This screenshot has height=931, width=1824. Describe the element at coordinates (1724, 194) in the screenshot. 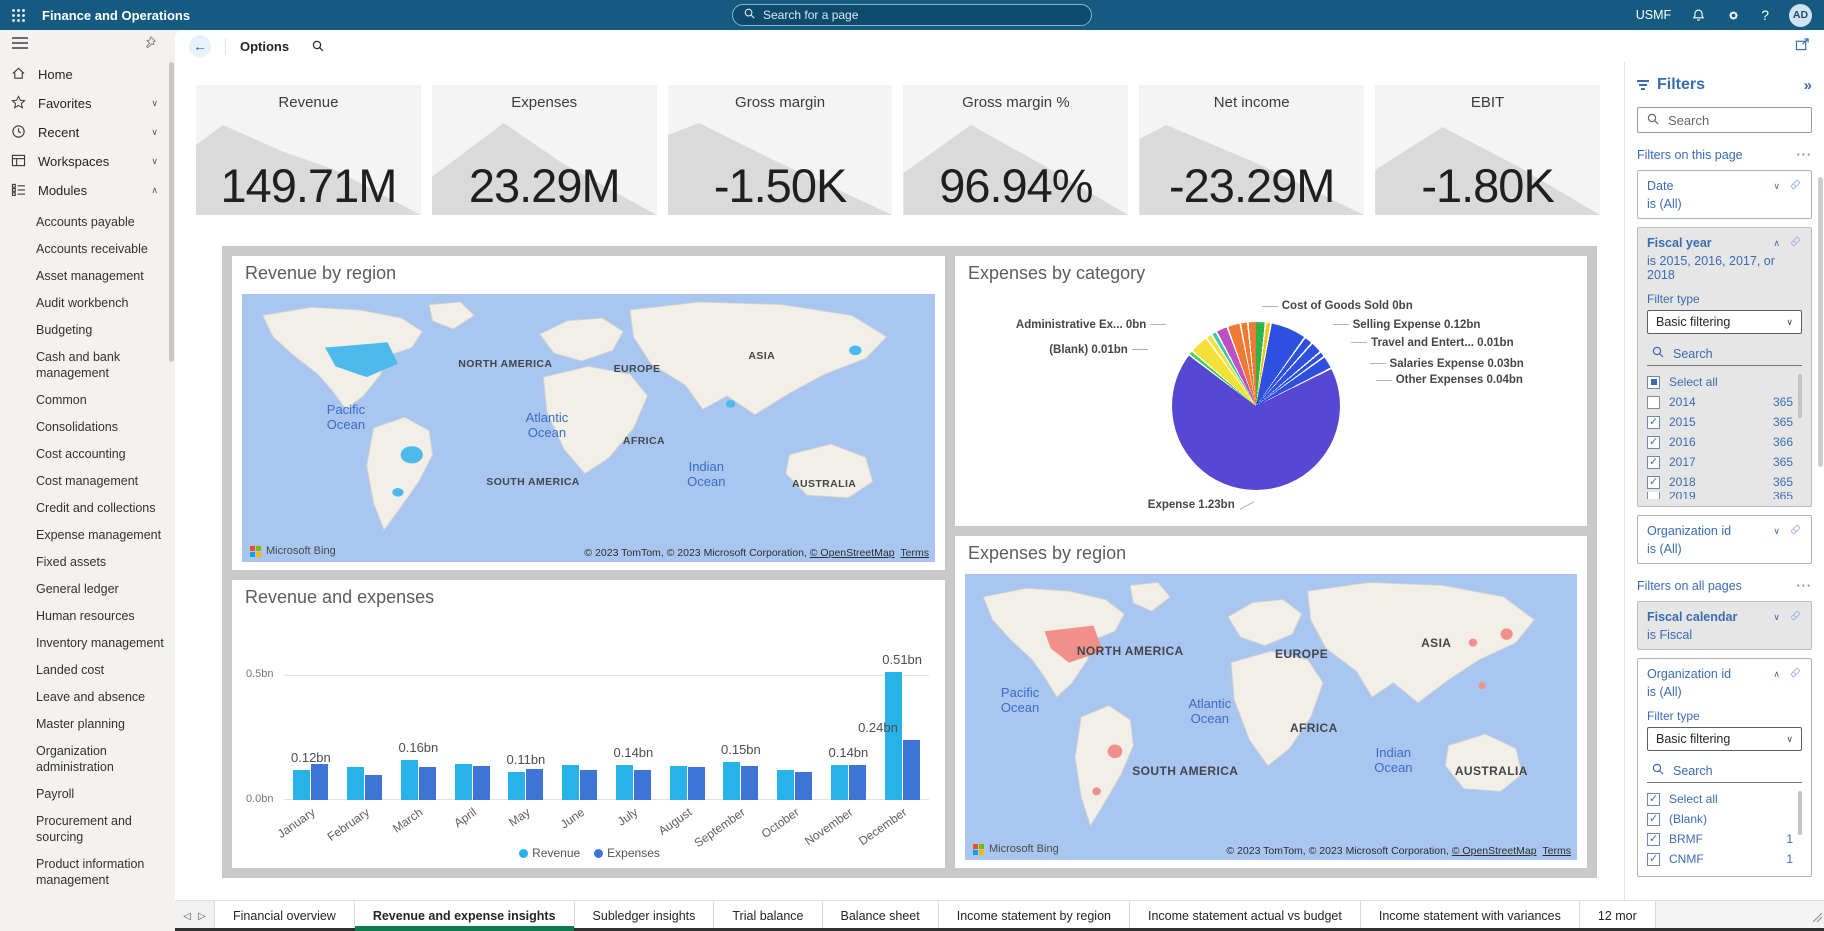

I see `filter-card-date: Dateis (All)` at that location.